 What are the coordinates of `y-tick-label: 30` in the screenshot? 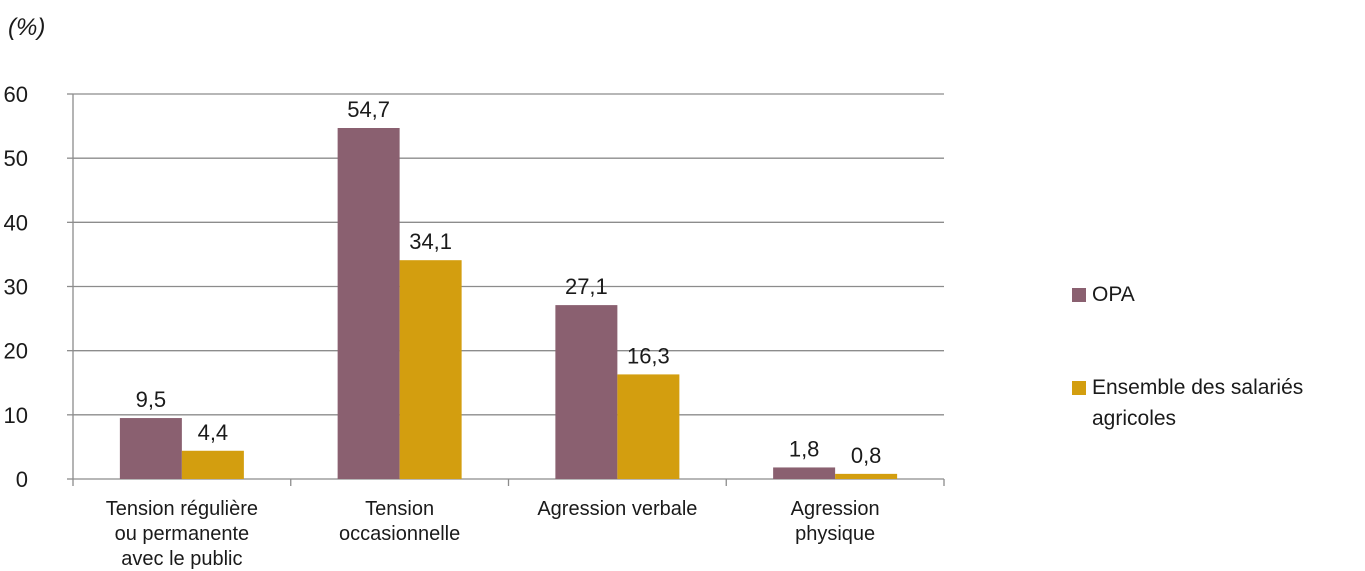 It's located at (16, 287).